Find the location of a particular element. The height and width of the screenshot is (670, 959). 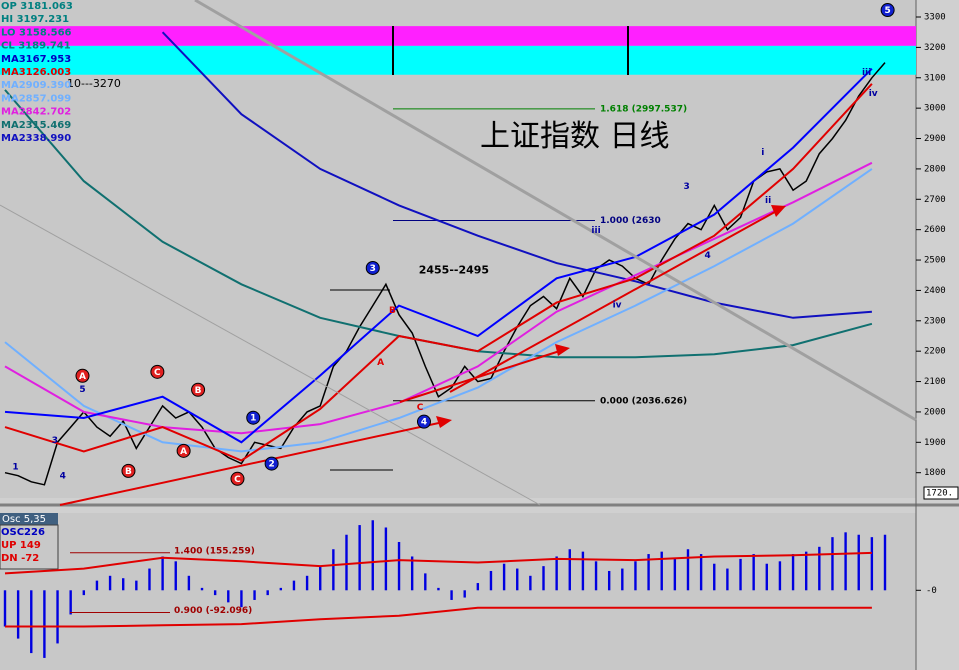

y-tick-label: 2500 is located at coordinates (935, 261).